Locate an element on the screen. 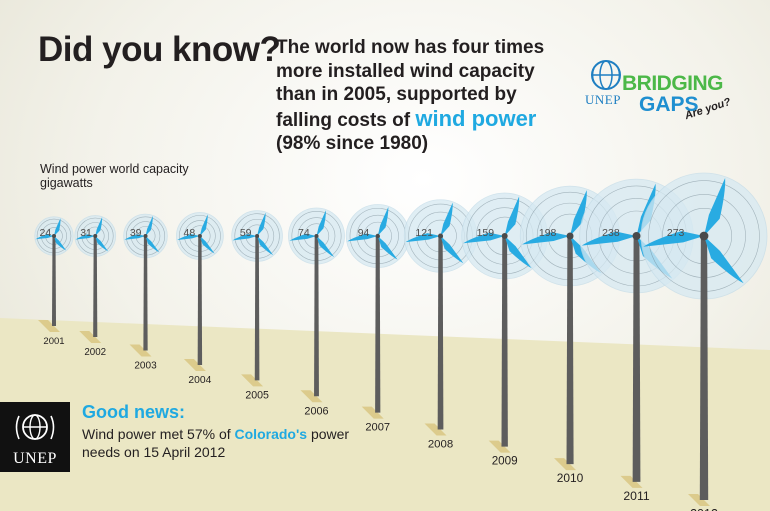 Image resolution: width=770 pixels, height=511 pixels. chart-title: Wind power world capacity is located at coordinates (114, 169).